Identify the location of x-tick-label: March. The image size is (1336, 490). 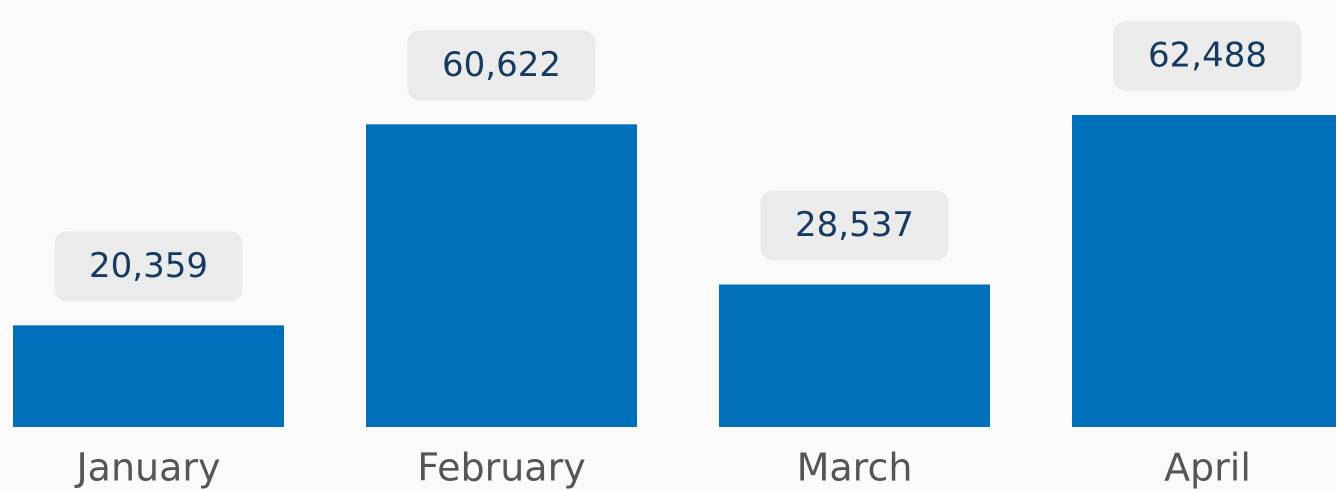
(855, 468).